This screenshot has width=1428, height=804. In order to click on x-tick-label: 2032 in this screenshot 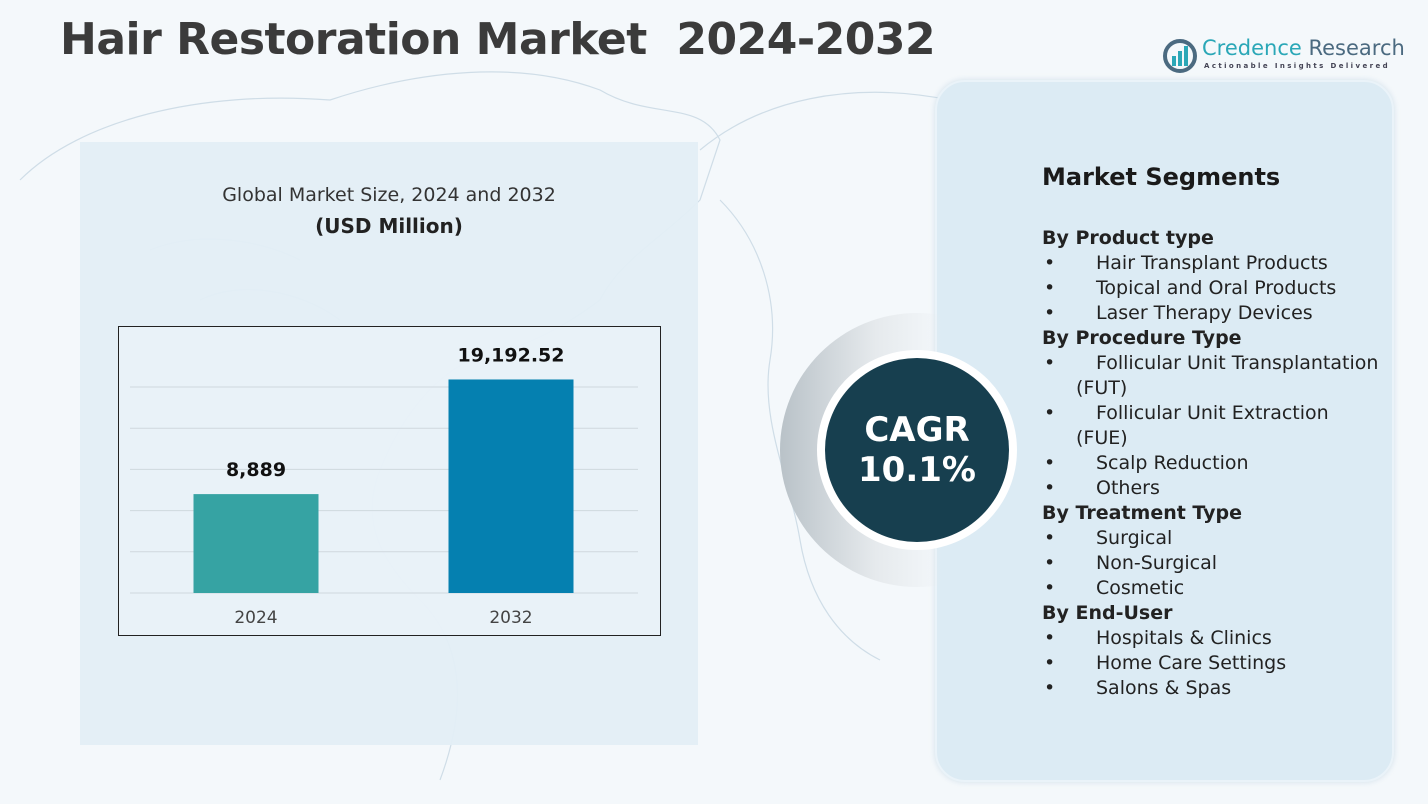, I will do `click(510, 618)`.